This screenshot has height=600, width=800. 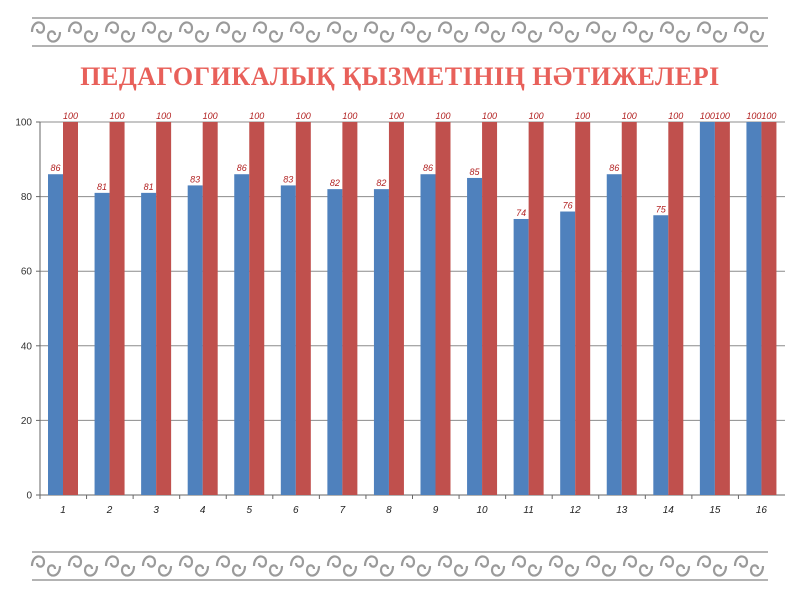 What do you see at coordinates (436, 510) in the screenshot?
I see `x-tick-label: 9` at bounding box center [436, 510].